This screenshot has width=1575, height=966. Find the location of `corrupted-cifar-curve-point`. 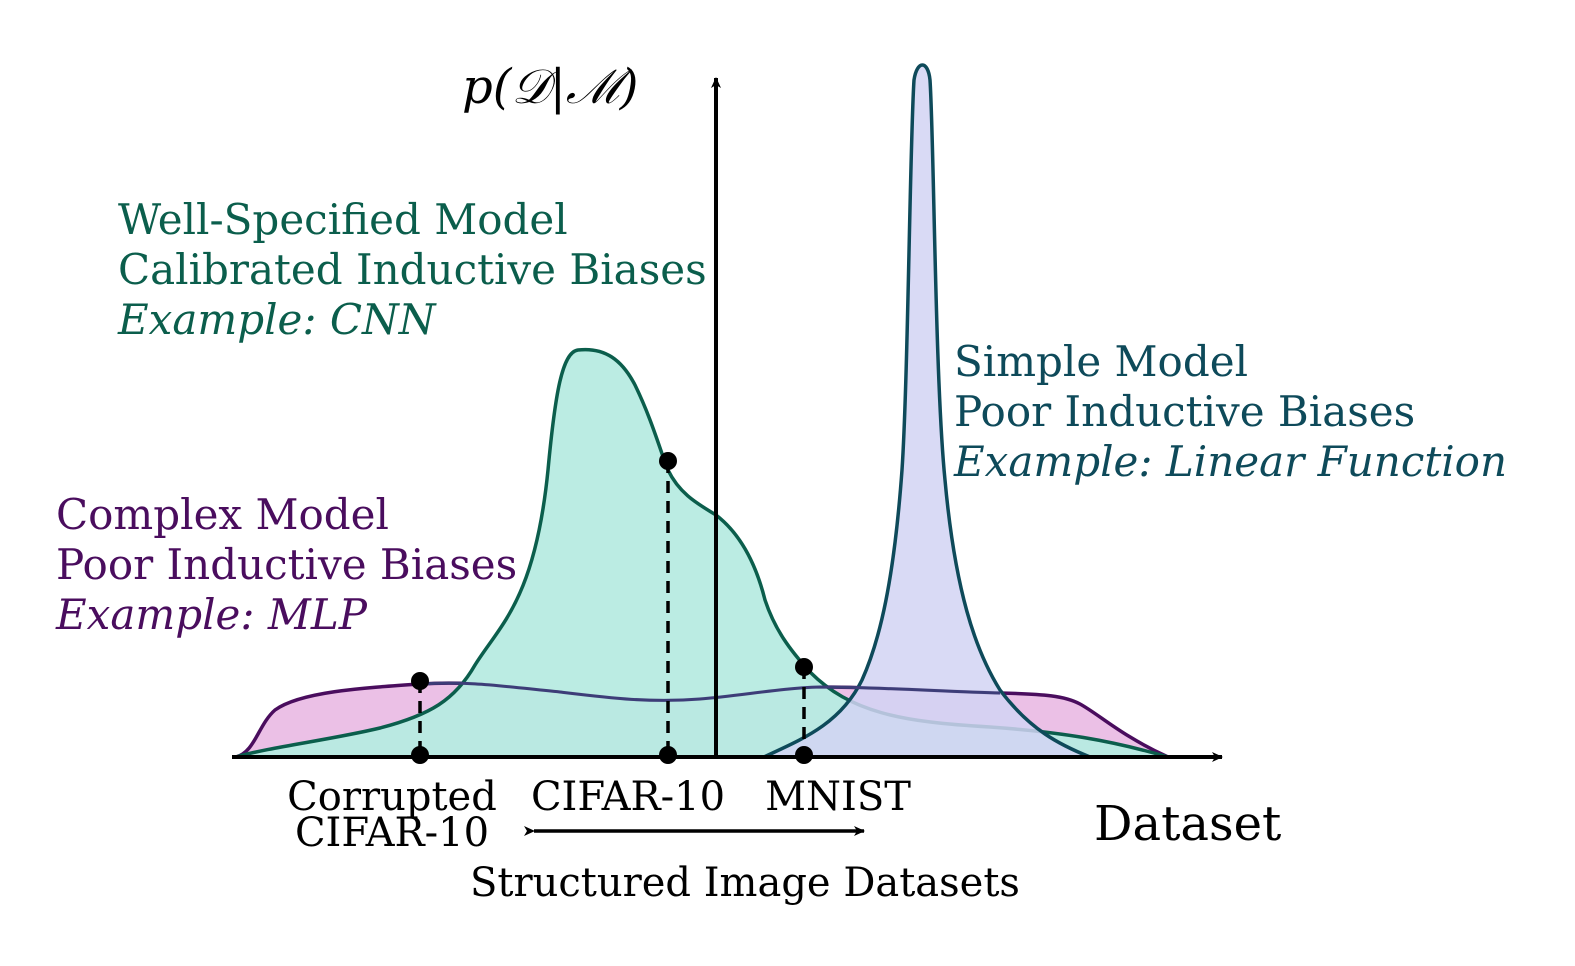

corrupted-cifar-curve-point is located at coordinates (420, 681).